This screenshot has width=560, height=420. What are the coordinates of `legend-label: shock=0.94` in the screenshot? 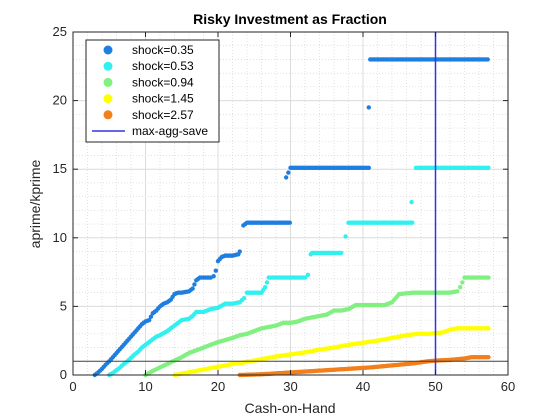 It's located at (163, 82).